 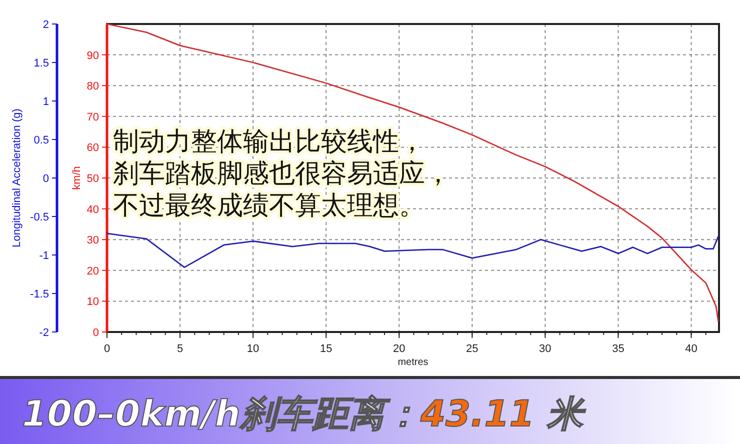 I want to click on y-axis-title: km/h, so click(x=77, y=178).